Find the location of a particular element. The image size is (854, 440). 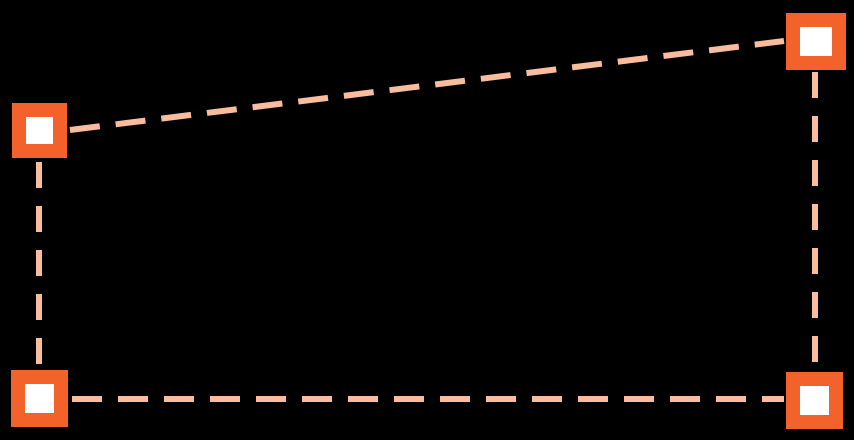

marker-top-right is located at coordinates (816, 41).